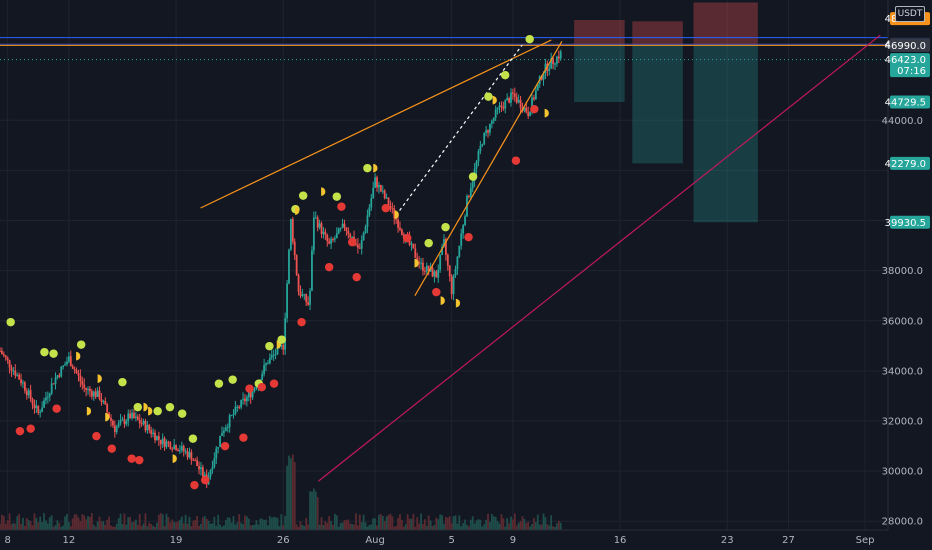 Image resolution: width=932 pixels, height=550 pixels. I want to click on horizontal-lines, so click(444, 49).